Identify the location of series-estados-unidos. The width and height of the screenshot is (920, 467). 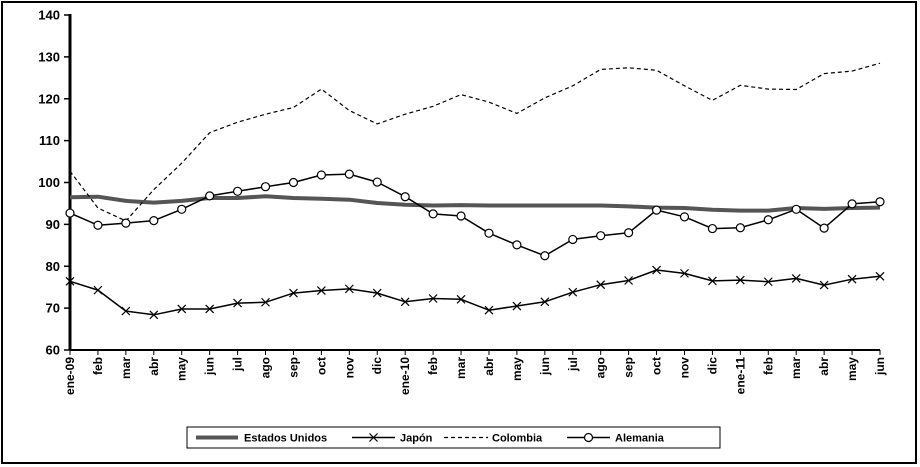
(475, 203).